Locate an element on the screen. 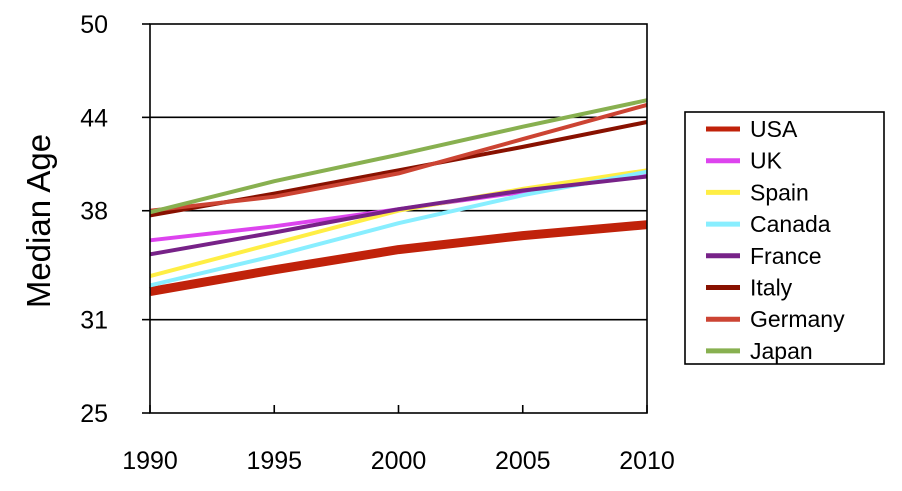 The image size is (902, 491). x-tick-label-1995: 1995 is located at coordinates (274, 461).